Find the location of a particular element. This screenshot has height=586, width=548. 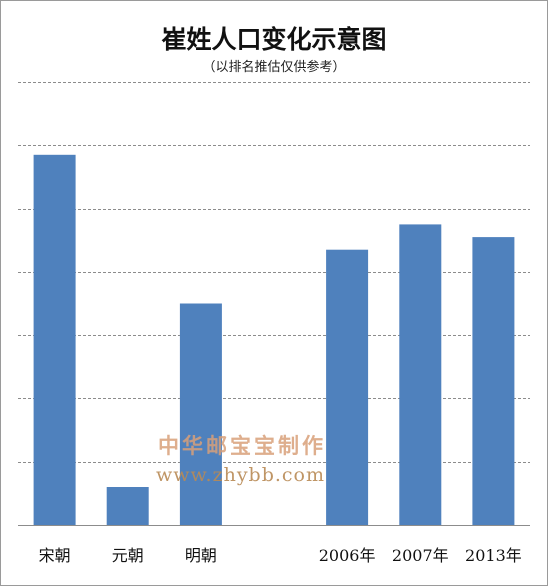

watermark-url: www.zhybb.com is located at coordinates (241, 475).